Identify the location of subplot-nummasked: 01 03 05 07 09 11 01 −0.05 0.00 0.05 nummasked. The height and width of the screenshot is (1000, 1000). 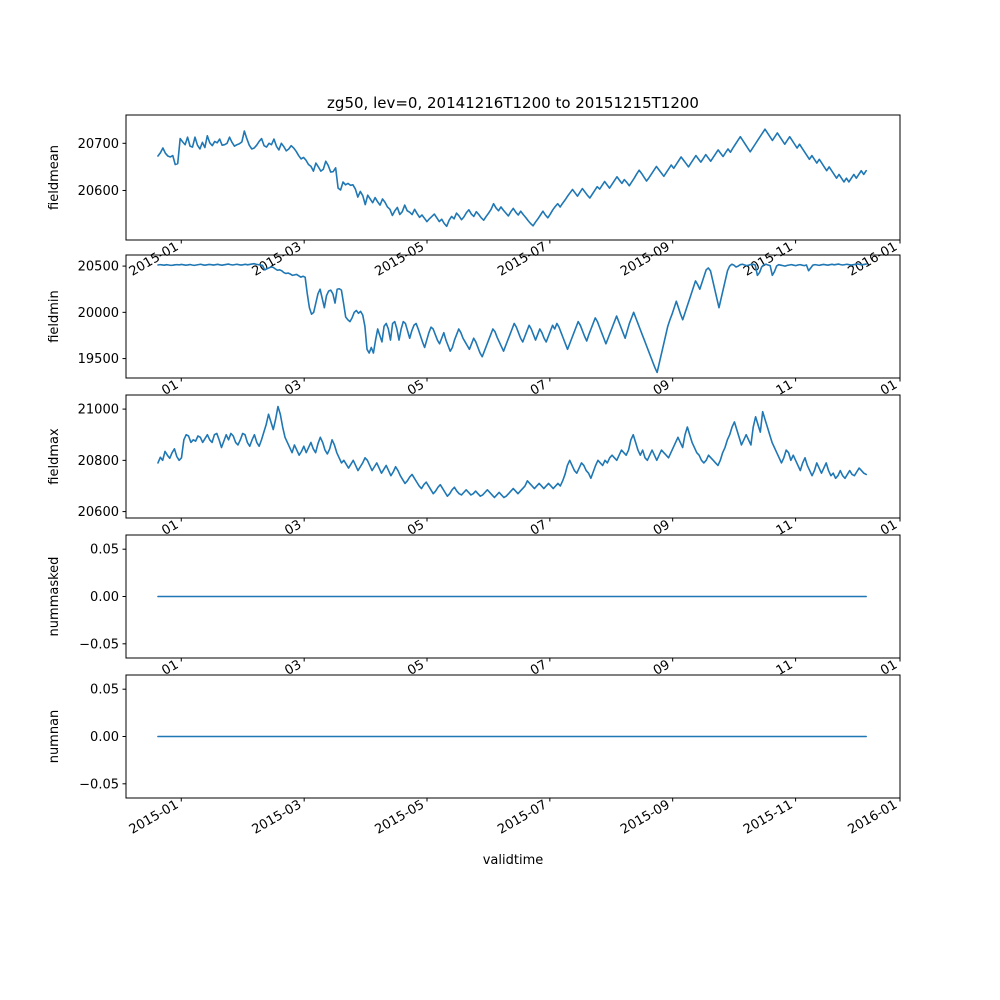
(474, 606).